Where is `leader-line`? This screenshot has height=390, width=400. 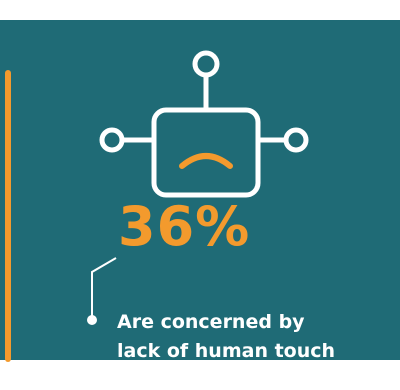
leader-line is located at coordinates (102, 291).